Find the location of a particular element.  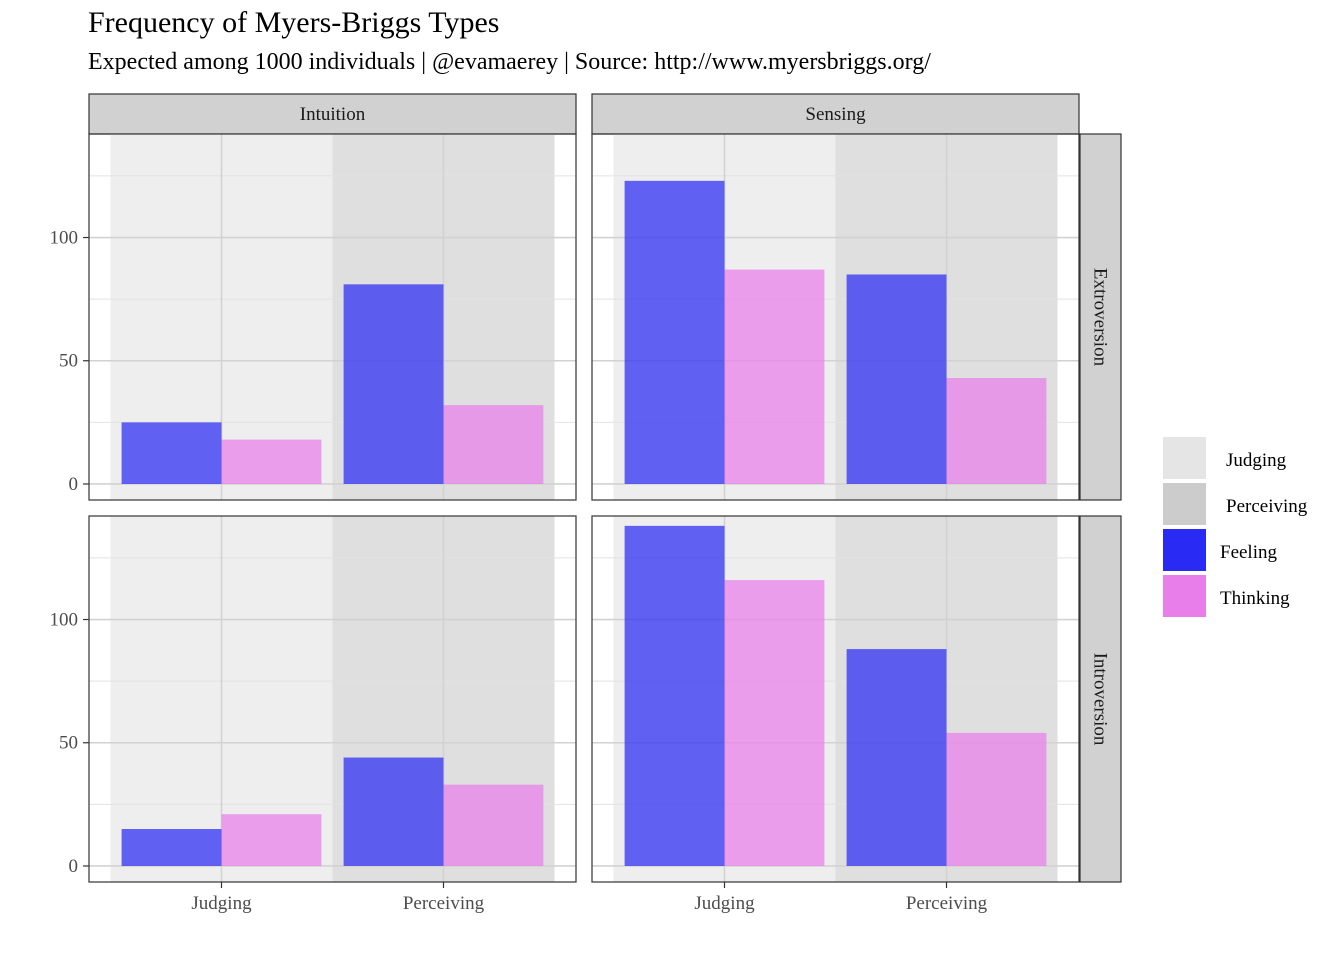

facet-strip-introversion is located at coordinates (1100, 699).